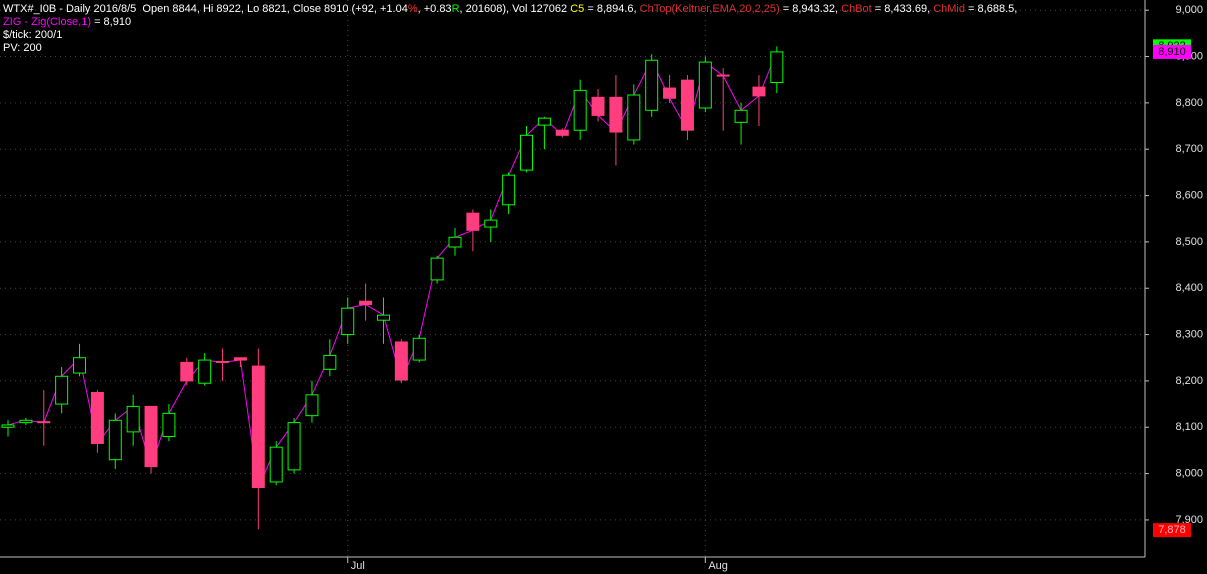 This screenshot has height=574, width=1207. Describe the element at coordinates (510, 35) in the screenshot. I see `header-line: $/tick: 200/1` at that location.